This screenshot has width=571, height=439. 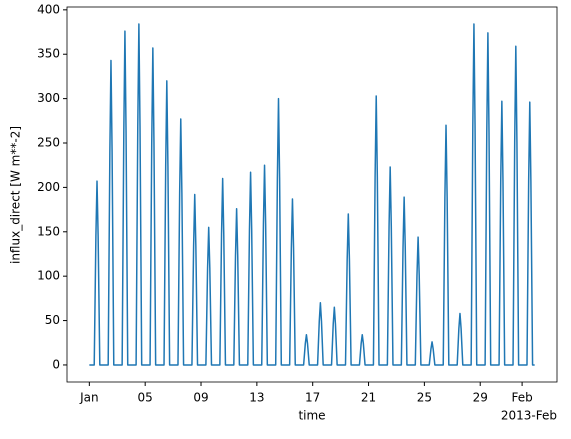 I want to click on y-tick-label: 350, so click(x=48, y=54).